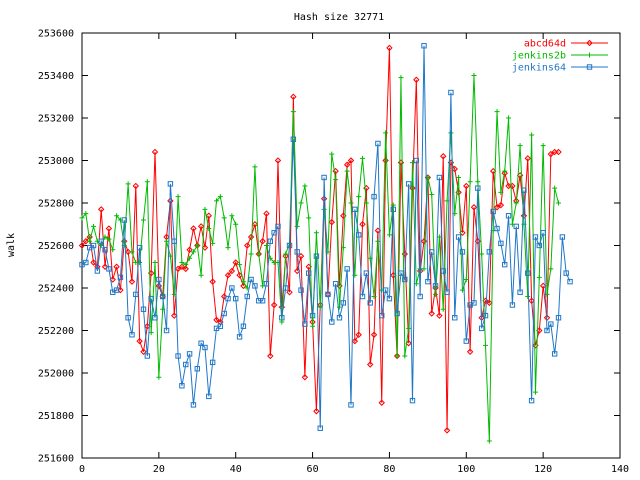  I want to click on legend-label-jenkins64: jenkins64, so click(539, 68).